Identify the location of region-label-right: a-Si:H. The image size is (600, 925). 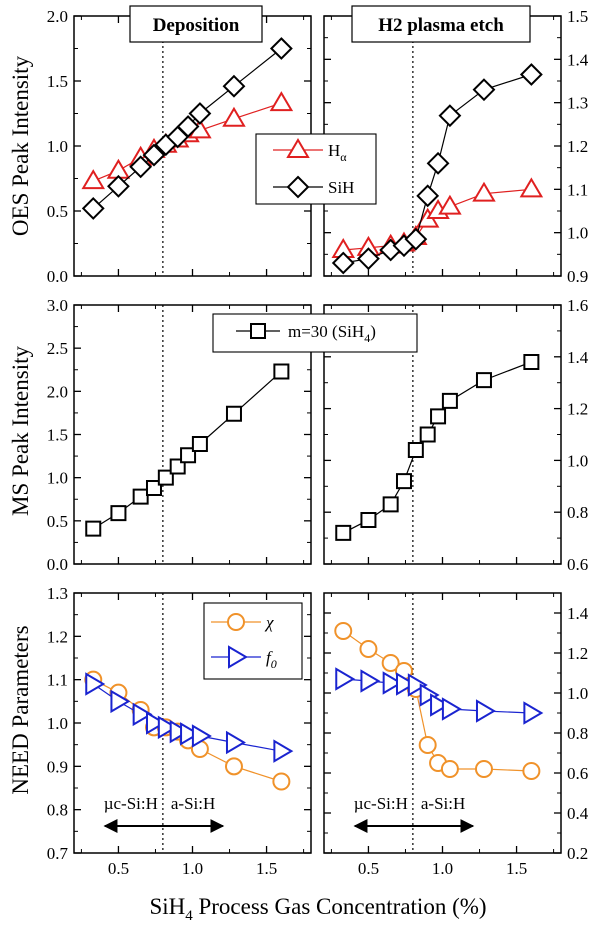
(193, 803).